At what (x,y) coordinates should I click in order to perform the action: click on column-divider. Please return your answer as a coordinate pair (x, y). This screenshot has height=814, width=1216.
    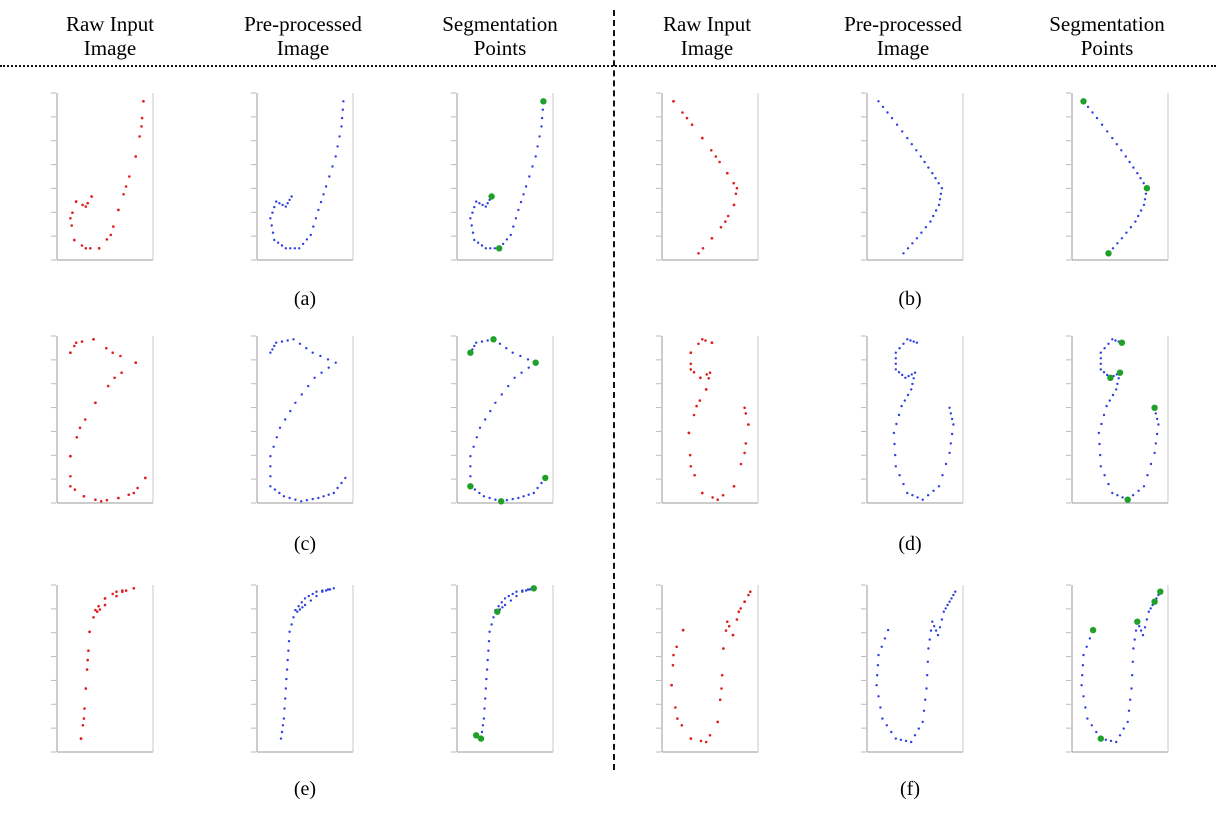
    Looking at the image, I should click on (614, 390).